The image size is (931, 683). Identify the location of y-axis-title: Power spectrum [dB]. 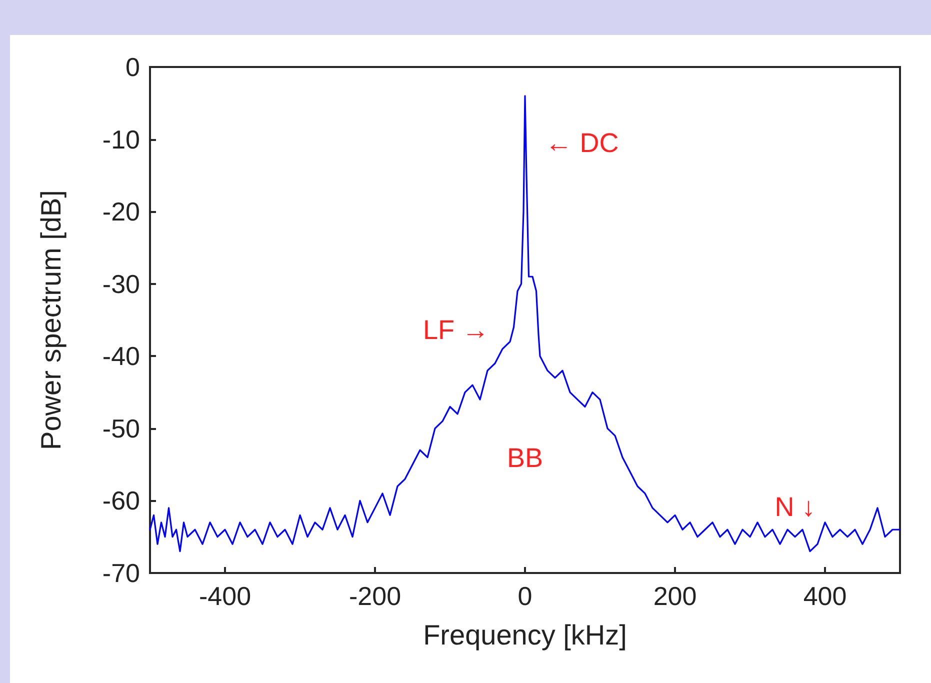
(51, 320).